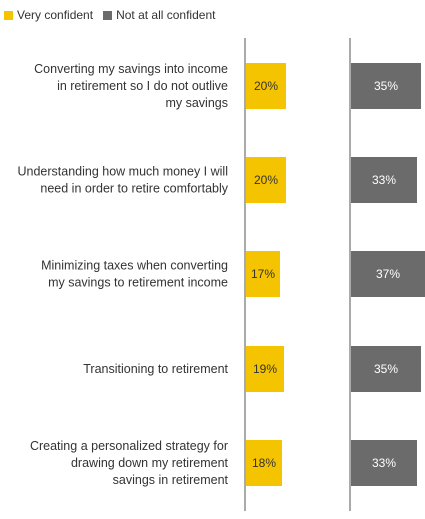 Image resolution: width=425 pixels, height=519 pixels. I want to click on category-label: Creating a personalized strategy for, so click(129, 446).